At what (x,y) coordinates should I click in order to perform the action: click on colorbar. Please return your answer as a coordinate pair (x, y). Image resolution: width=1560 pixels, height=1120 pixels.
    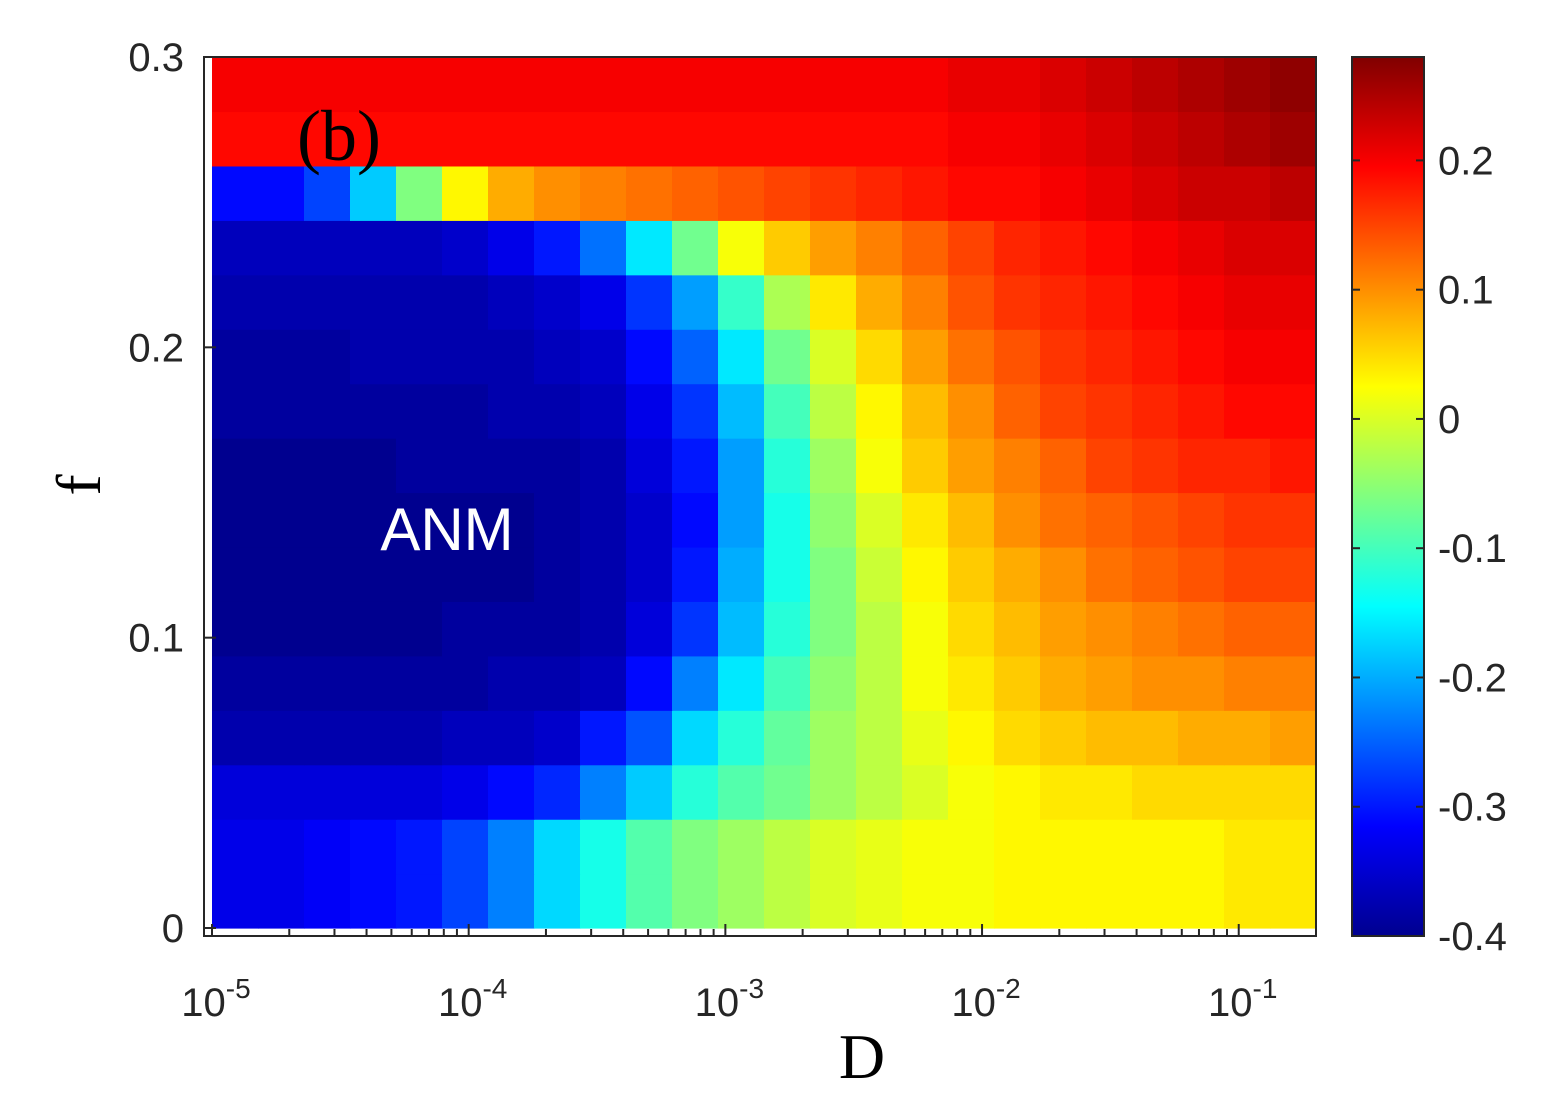
    Looking at the image, I should click on (1388, 496).